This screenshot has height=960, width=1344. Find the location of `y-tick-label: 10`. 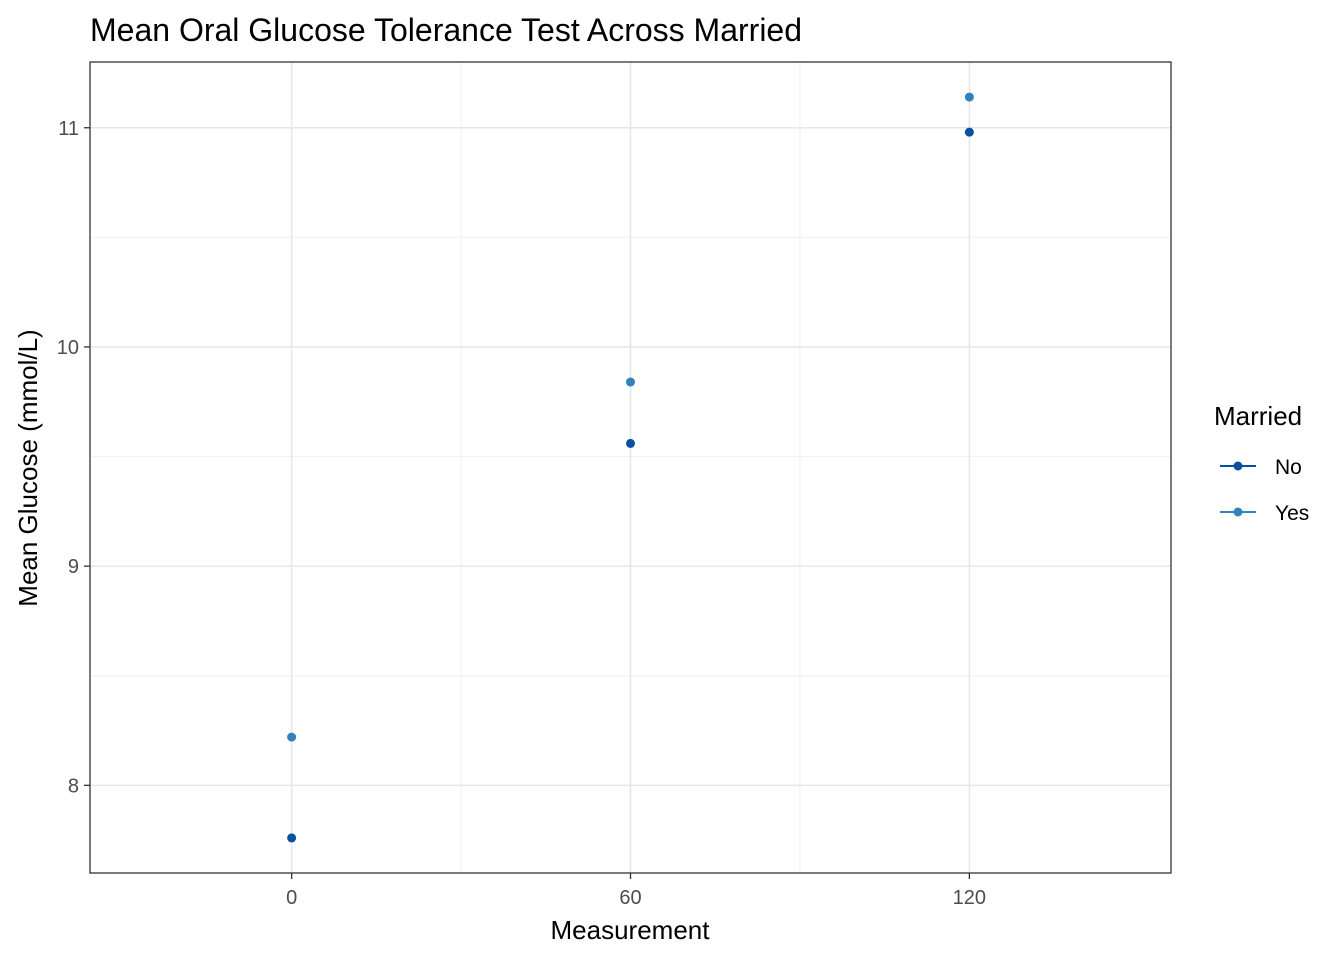

y-tick-label: 10 is located at coordinates (68, 348).